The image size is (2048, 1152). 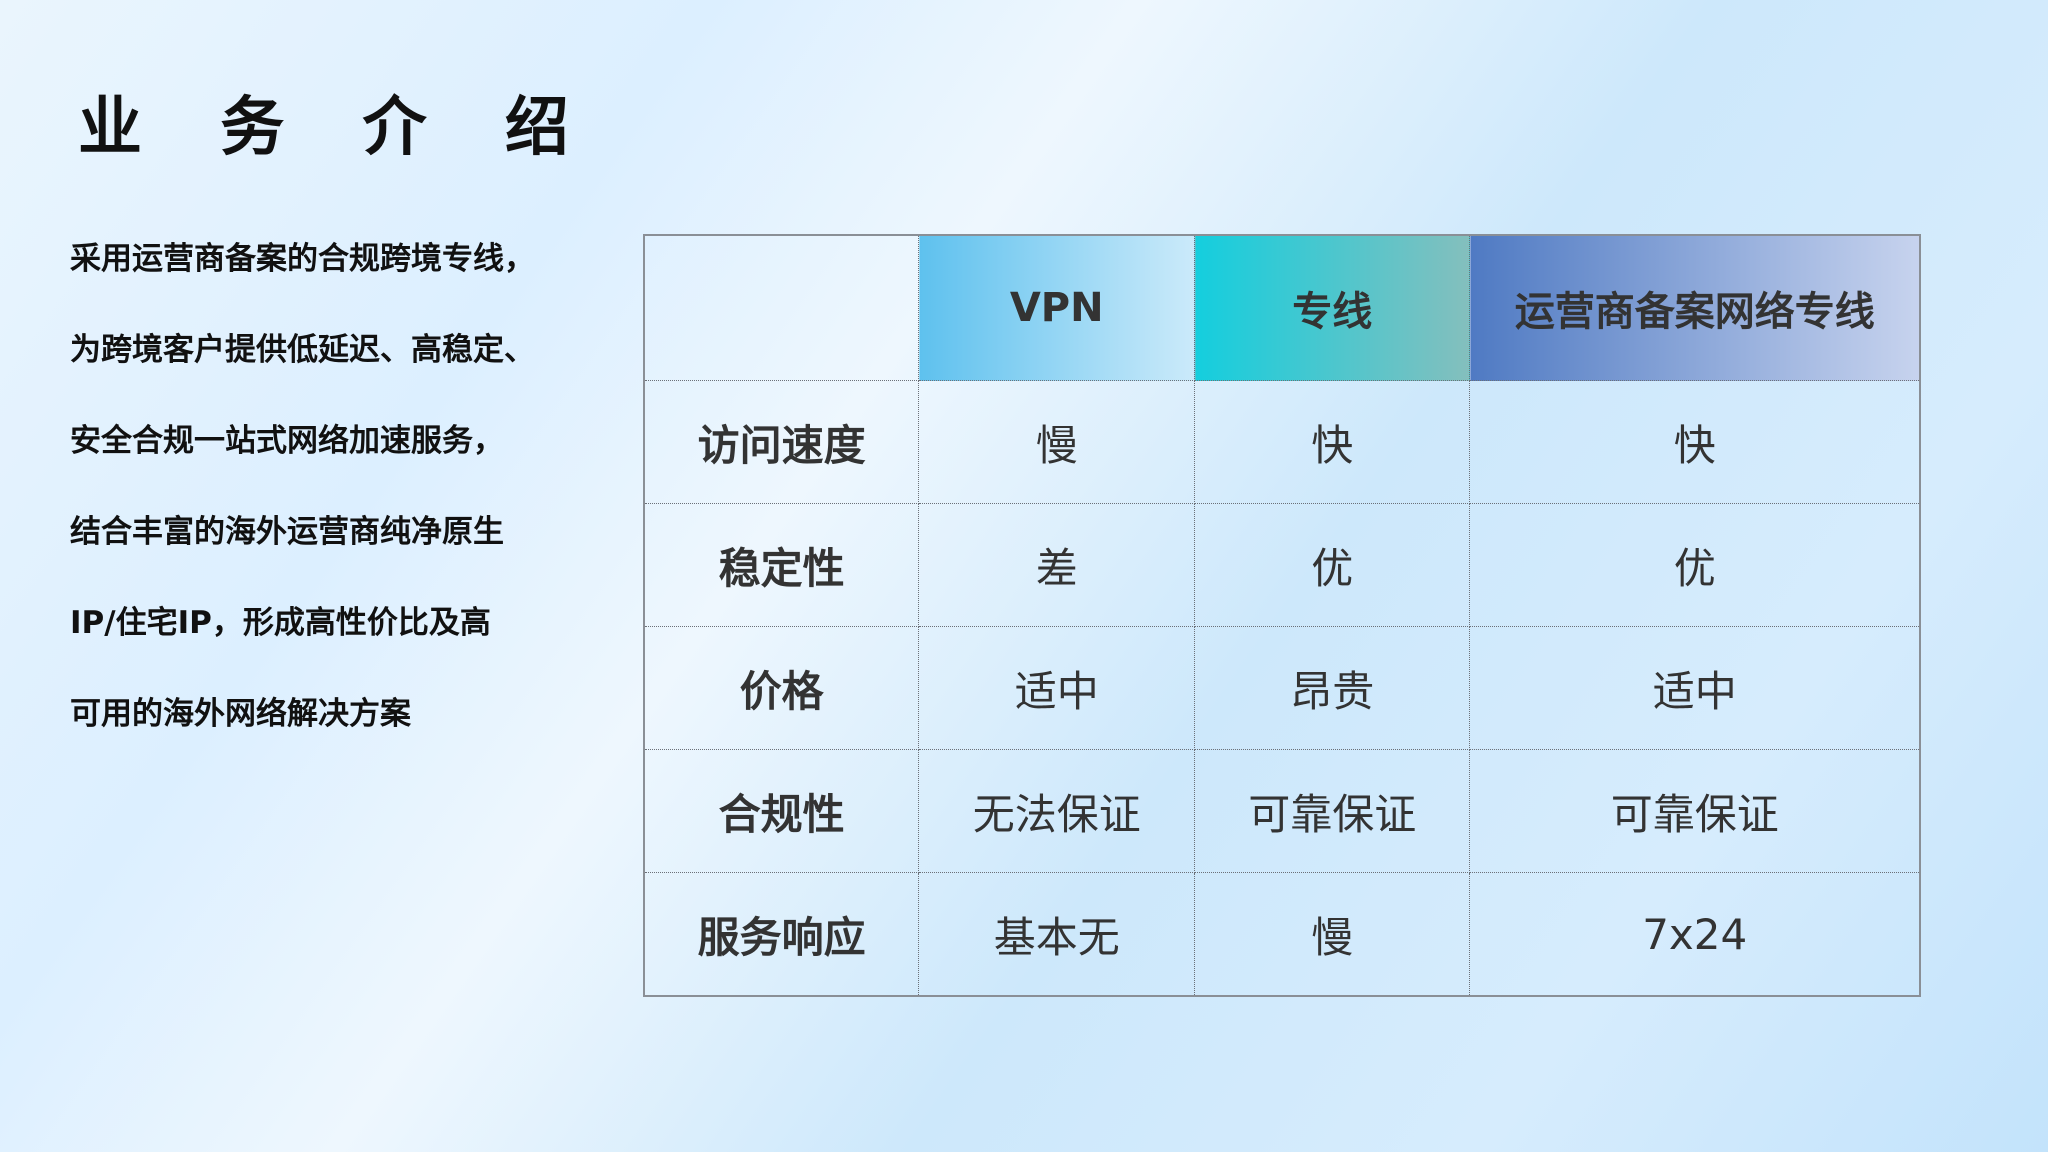 I want to click on header-dedicated-line: 专线, so click(x=1332, y=307).